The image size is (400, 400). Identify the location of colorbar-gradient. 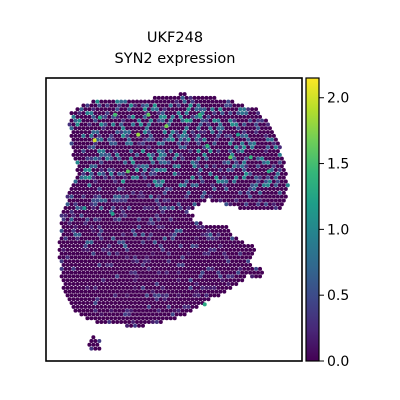
(312, 219).